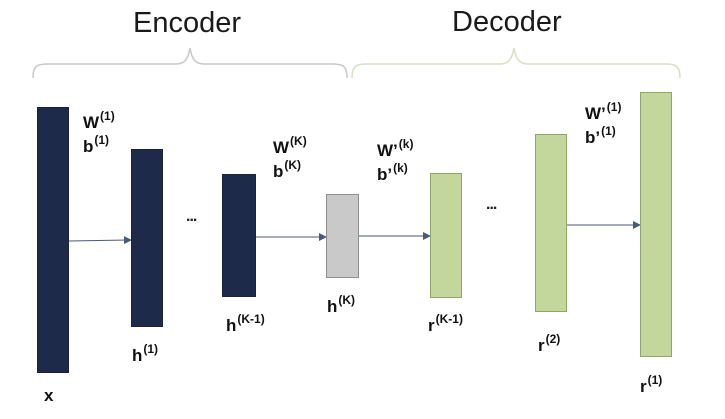 The image size is (725, 419). Describe the element at coordinates (342, 236) in the screenshot. I see `code-layer-hk` at that location.